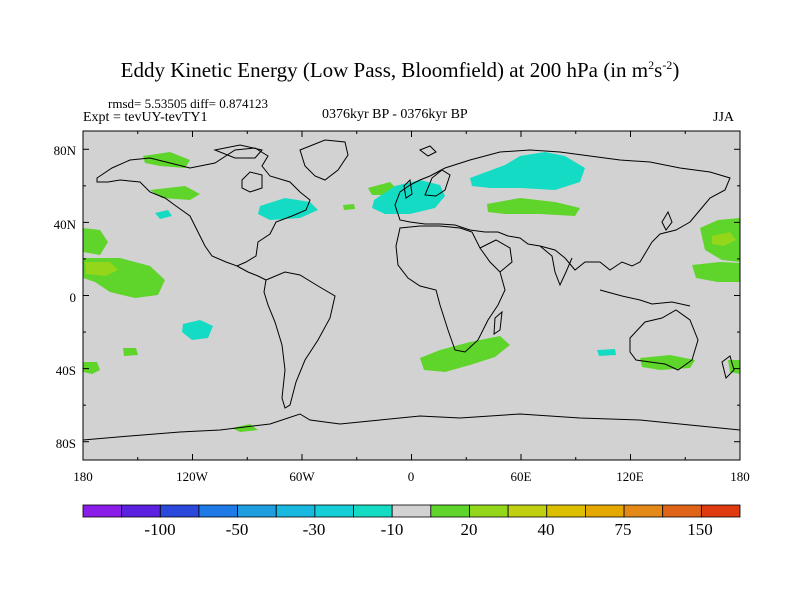 The image size is (800, 600). What do you see at coordinates (73, 297) in the screenshot?
I see `lat-label: 0` at bounding box center [73, 297].